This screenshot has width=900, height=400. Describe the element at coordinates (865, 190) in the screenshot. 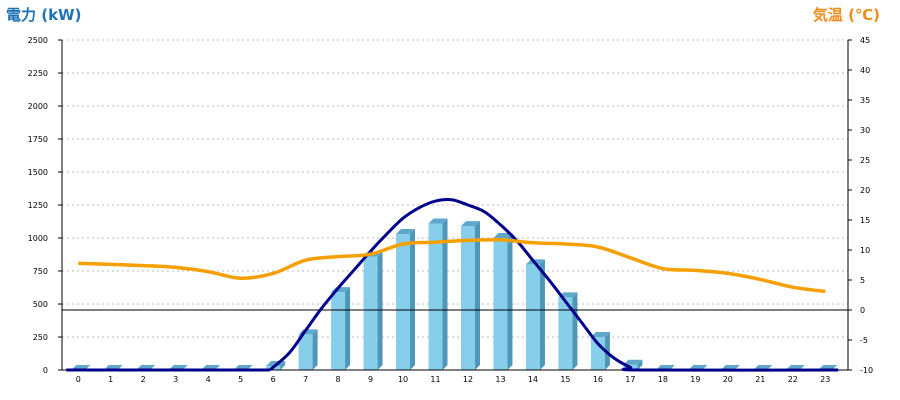

I see `right-tick-label: 20` at that location.